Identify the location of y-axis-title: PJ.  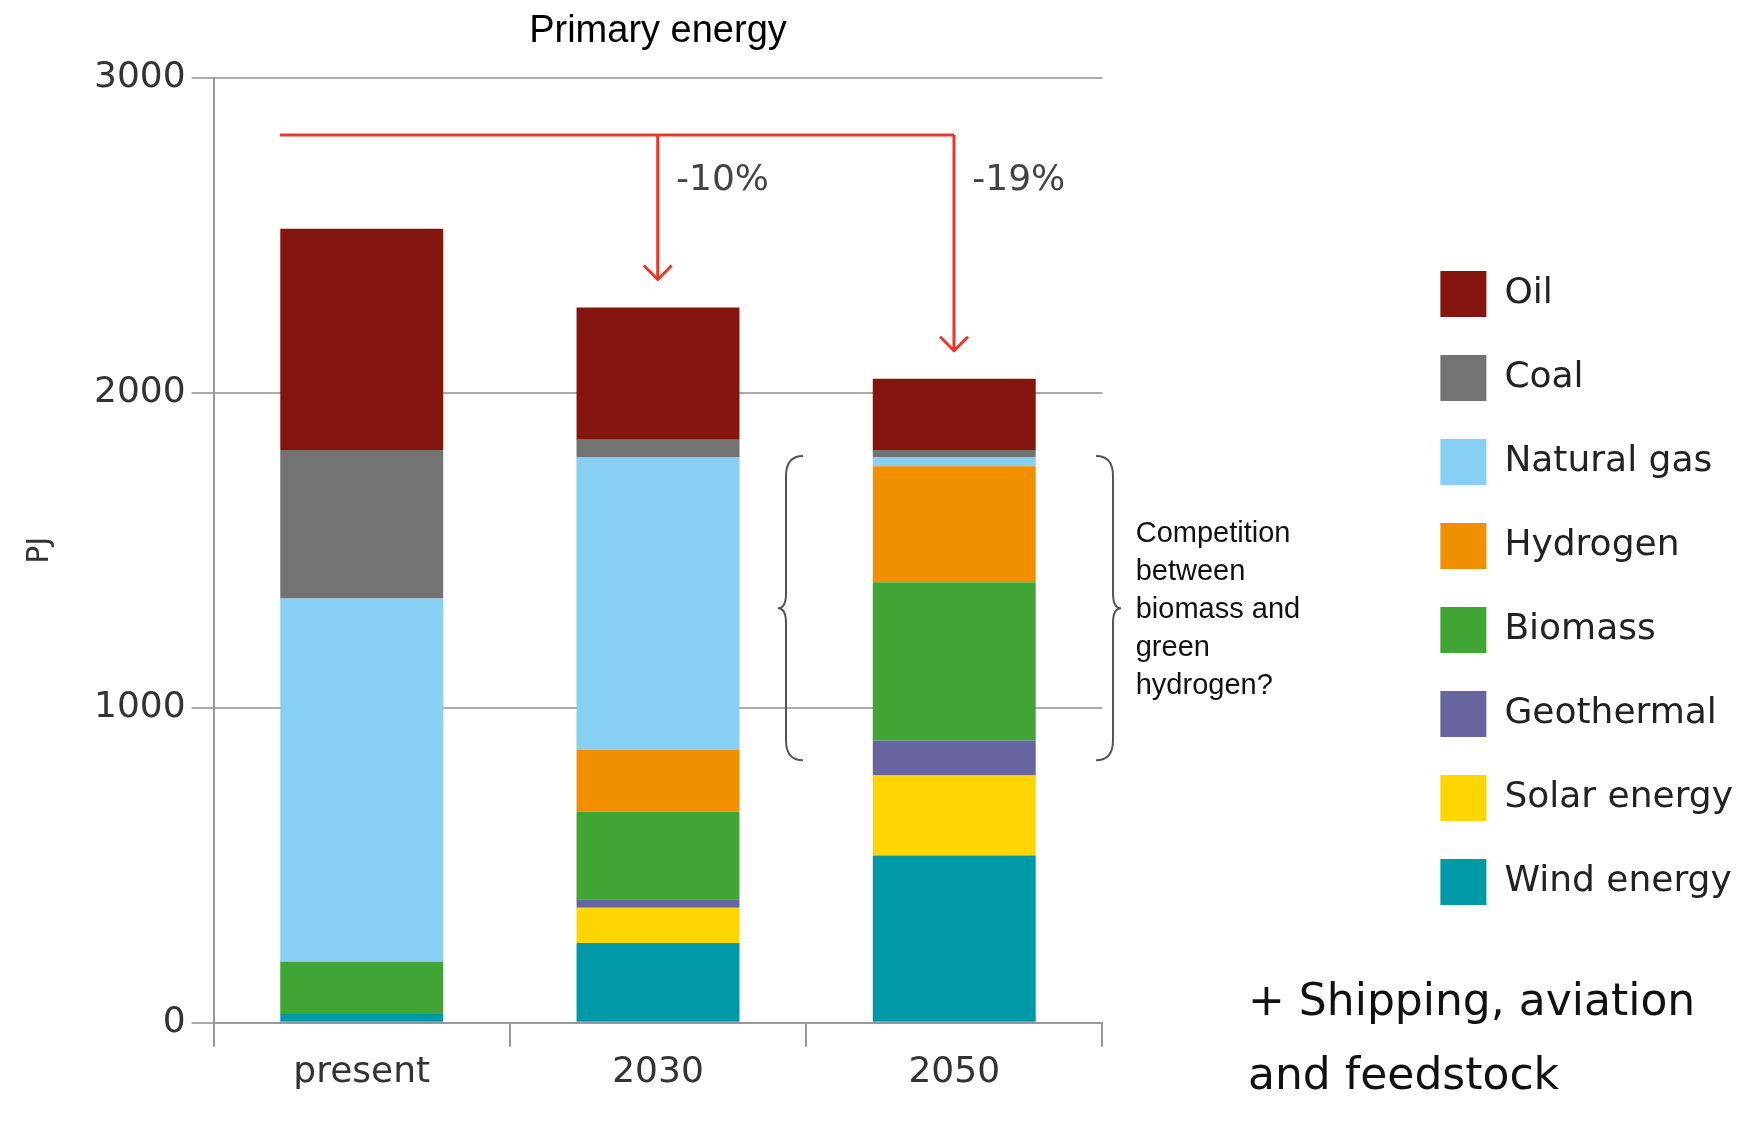
(37, 550).